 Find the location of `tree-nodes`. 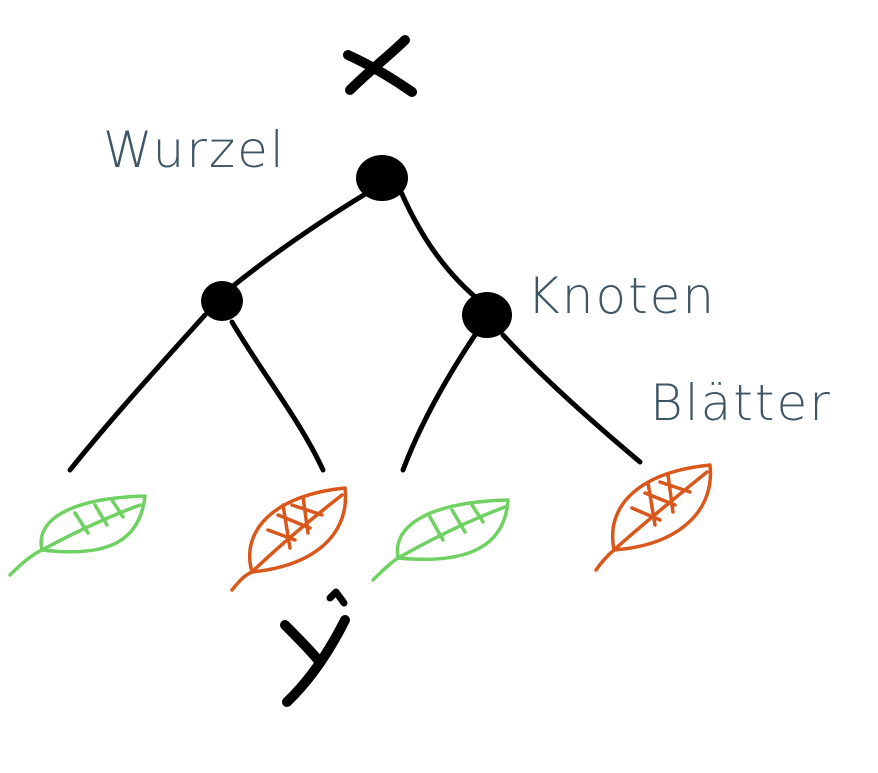

tree-nodes is located at coordinates (356, 246).